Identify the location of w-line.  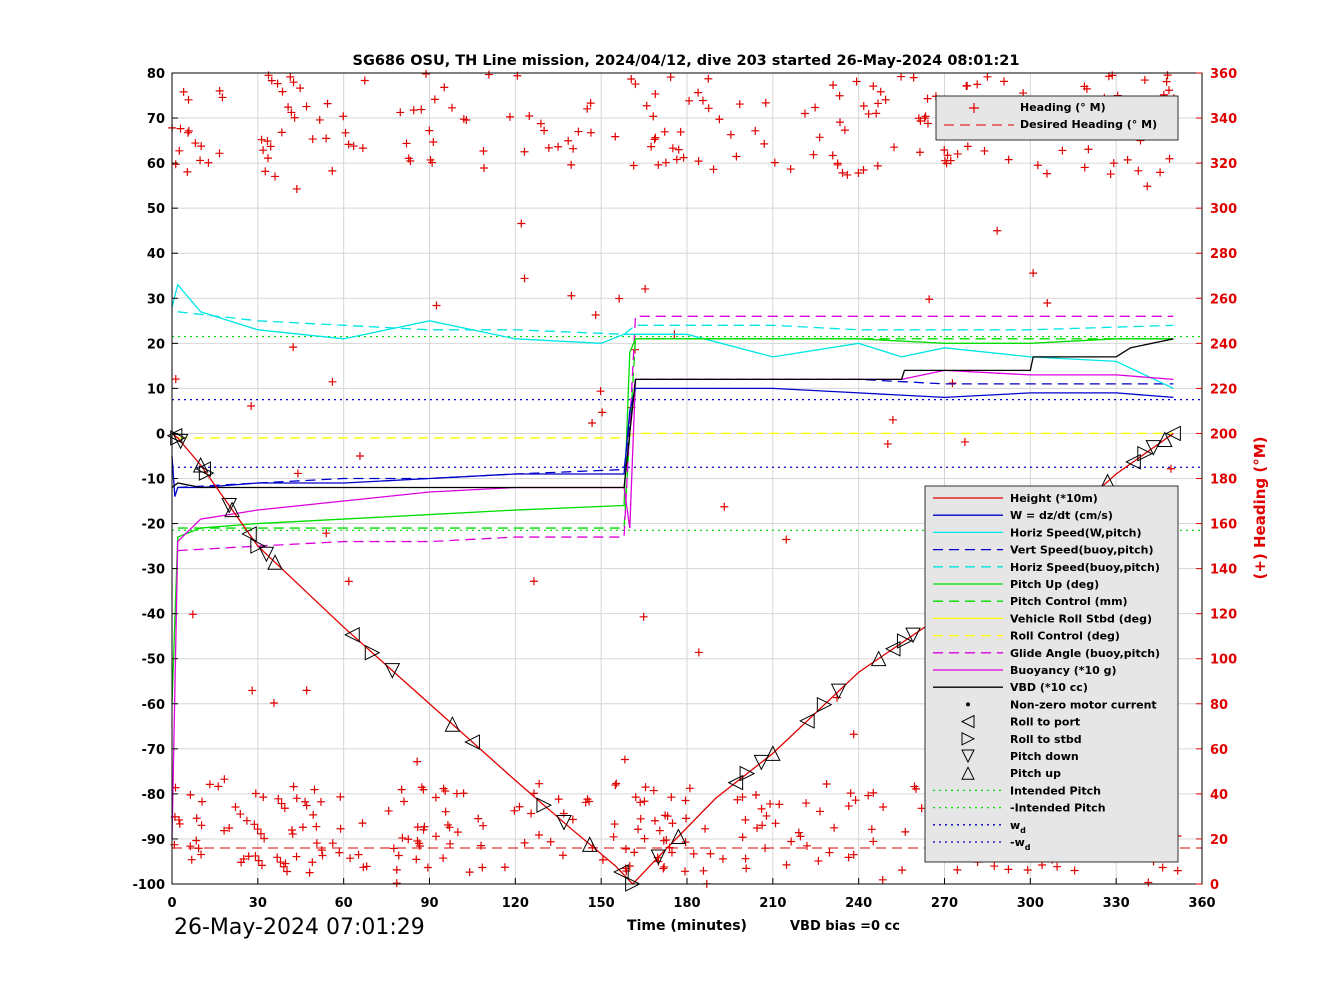
(672, 442).